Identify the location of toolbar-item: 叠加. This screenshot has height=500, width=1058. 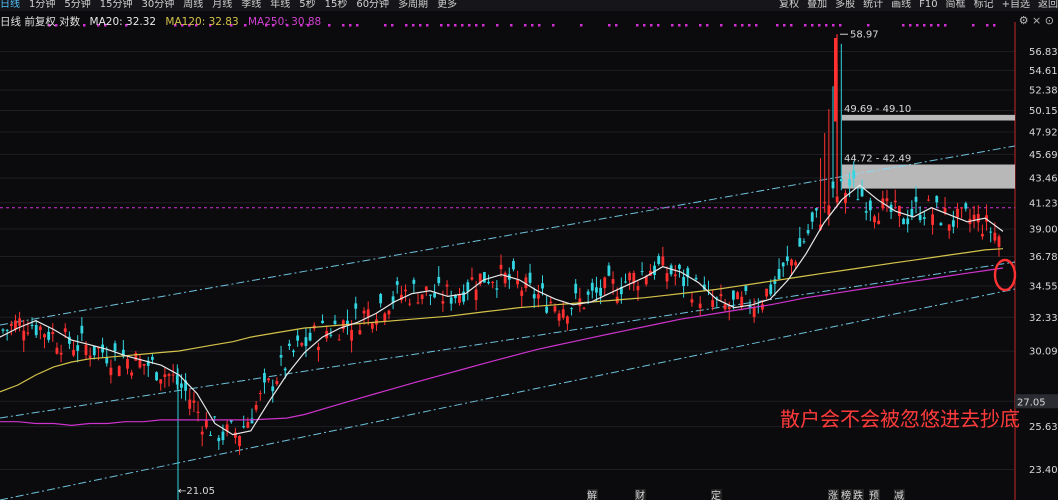
(817, 5).